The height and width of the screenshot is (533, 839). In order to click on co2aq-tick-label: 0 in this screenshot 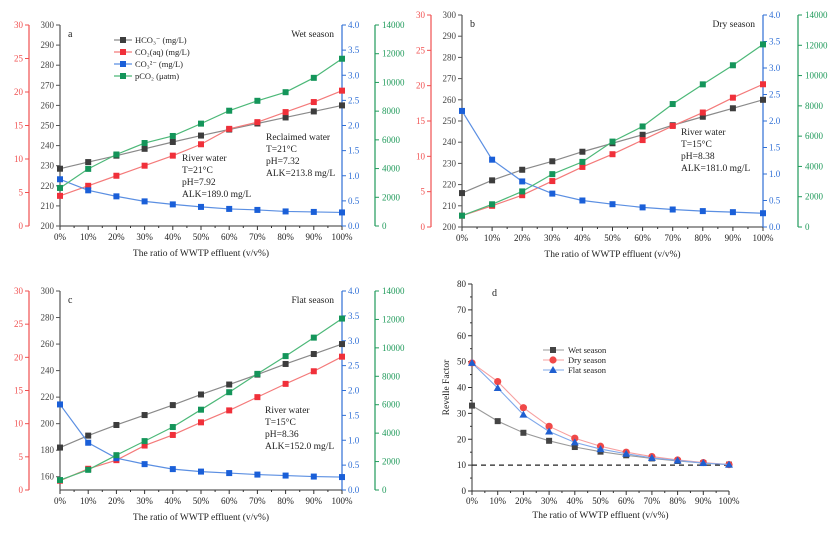, I will do `click(423, 227)`.